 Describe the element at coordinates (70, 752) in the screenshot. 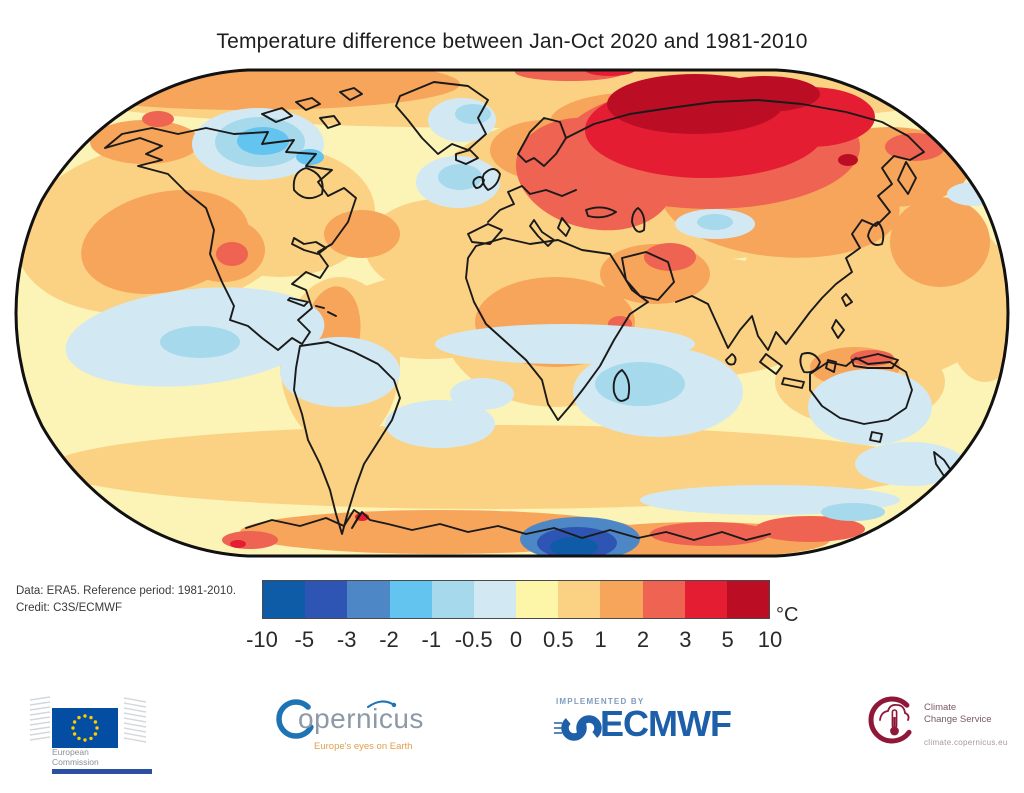

I see `eu-text-line1: European` at that location.